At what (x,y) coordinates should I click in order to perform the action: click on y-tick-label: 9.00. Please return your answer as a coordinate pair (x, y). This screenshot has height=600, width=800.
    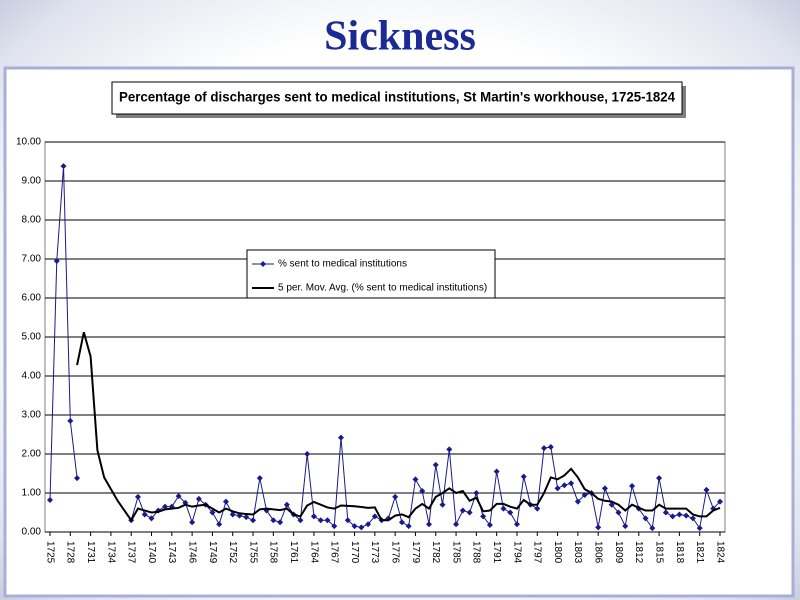
    Looking at the image, I should click on (32, 181).